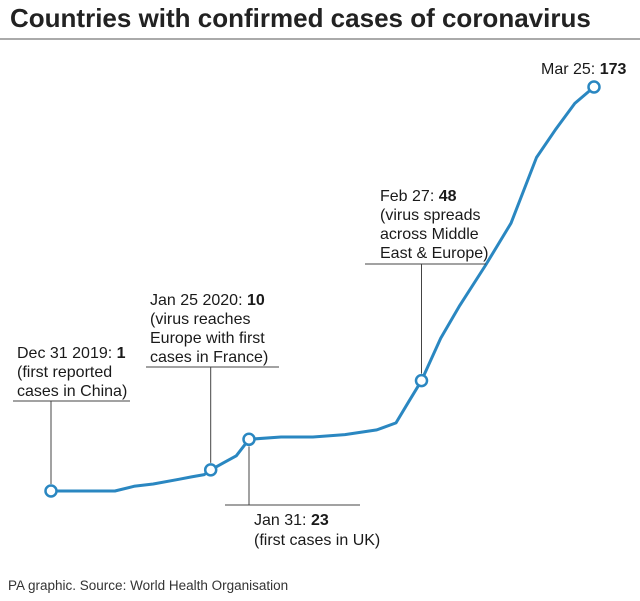  What do you see at coordinates (302, 497) in the screenshot?
I see `annotation-jan31: Jan 31: 23 (first cases in UK)` at bounding box center [302, 497].